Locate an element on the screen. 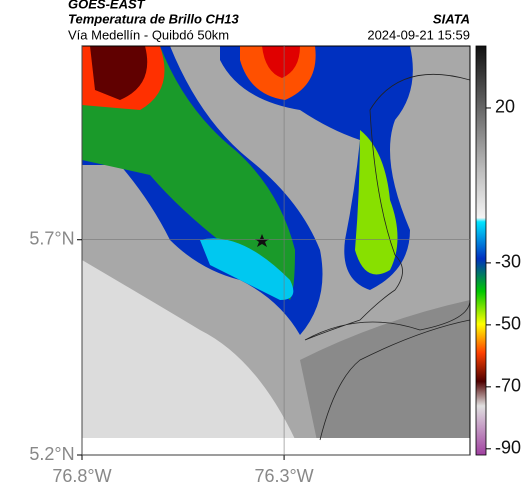 This screenshot has height=496, width=526. subtitle: Vía Medellín - Quibdó 50km is located at coordinates (148, 34).